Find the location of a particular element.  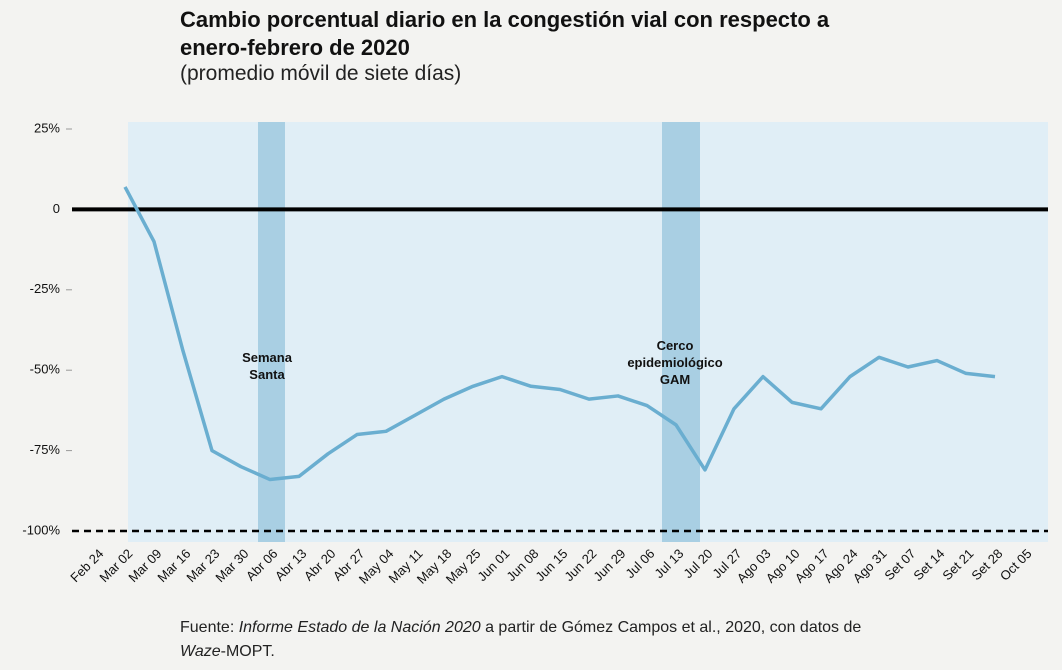

y-tick-label: -50% is located at coordinates (45, 369).